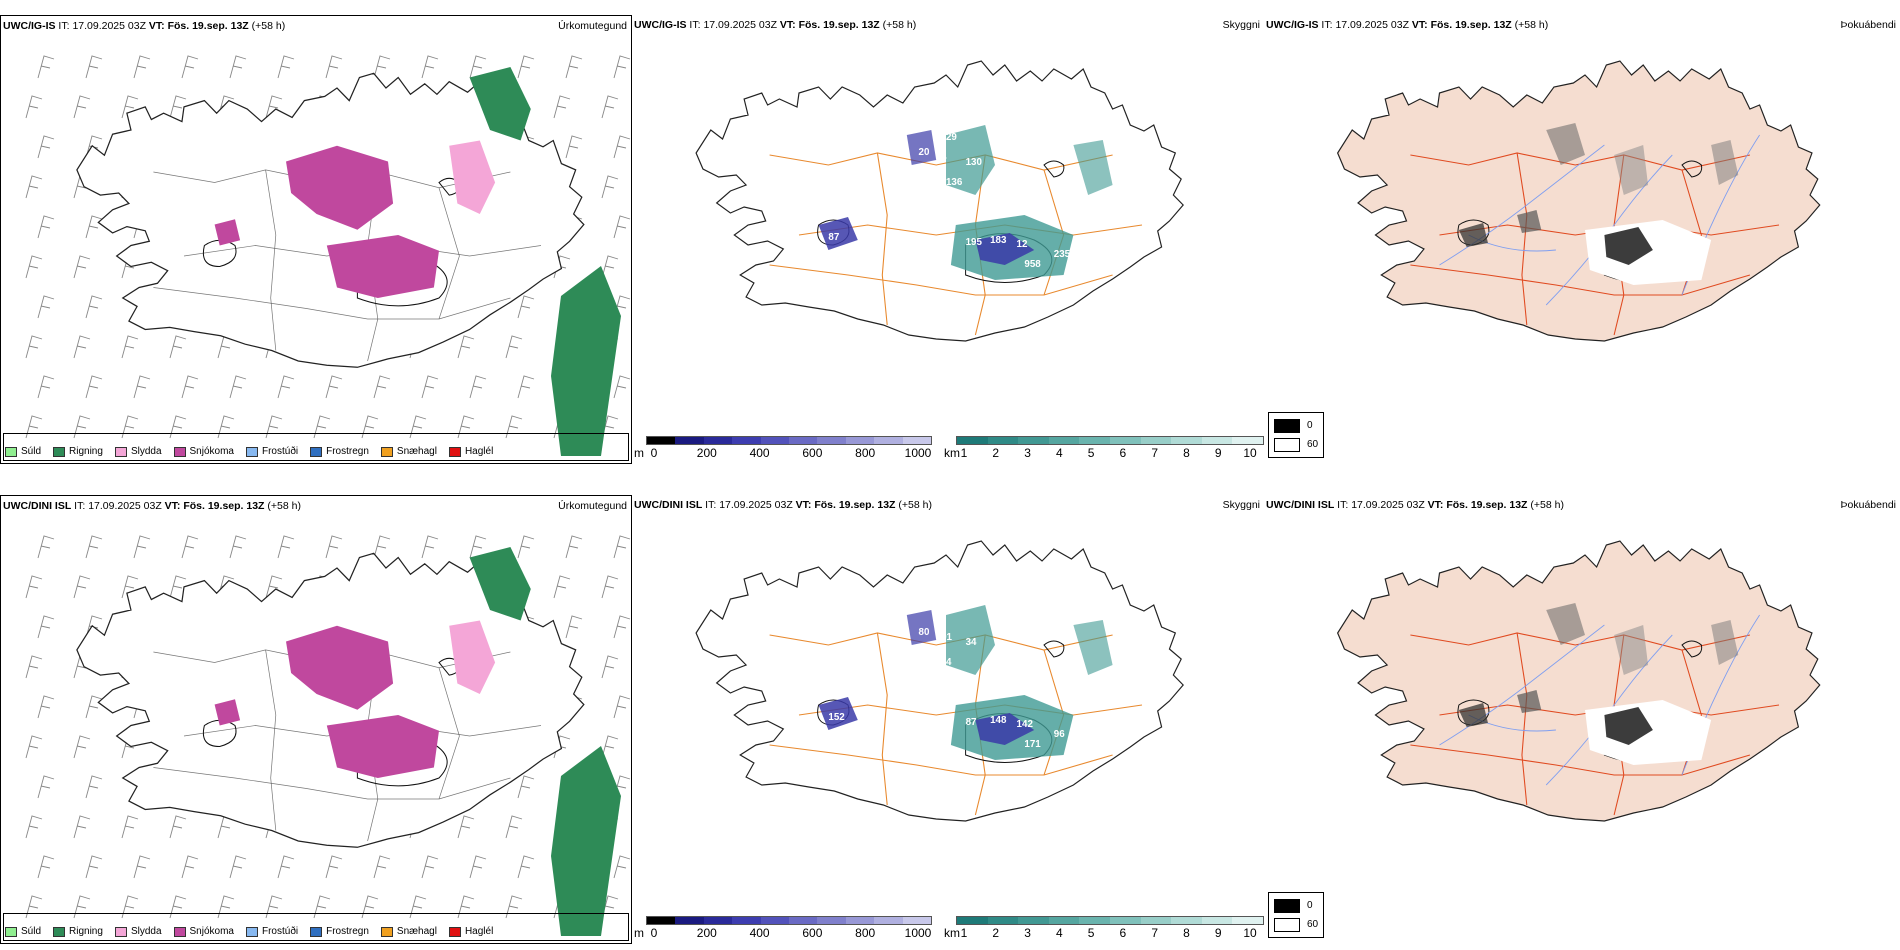  What do you see at coordinates (971, 722) in the screenshot?
I see `cloud-height-label: 87` at bounding box center [971, 722].